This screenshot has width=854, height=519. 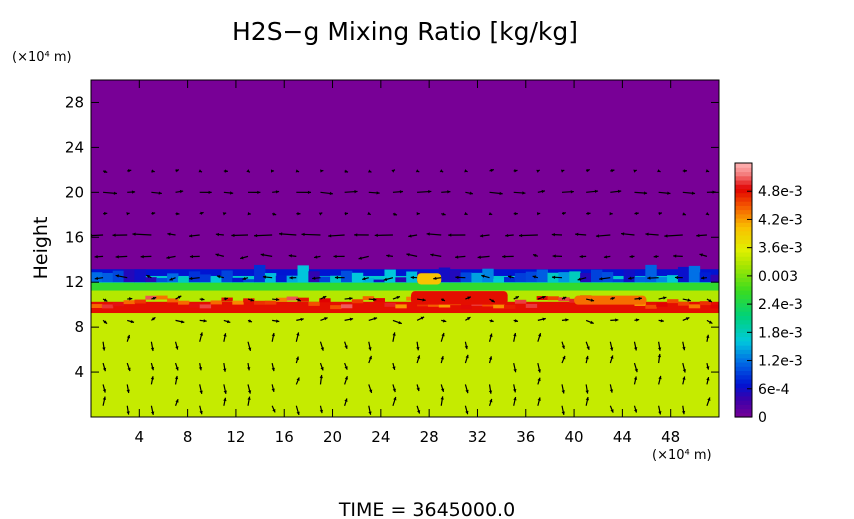 What do you see at coordinates (574, 437) in the screenshot?
I see `x-tick-label: 40` at bounding box center [574, 437].